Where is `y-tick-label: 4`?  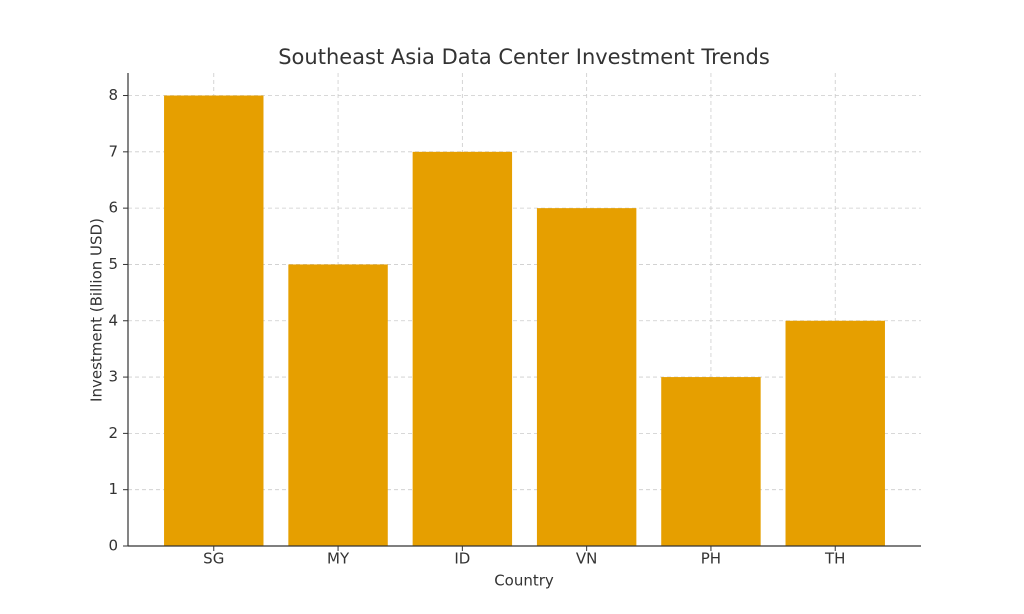 y-tick-label: 4 is located at coordinates (113, 320).